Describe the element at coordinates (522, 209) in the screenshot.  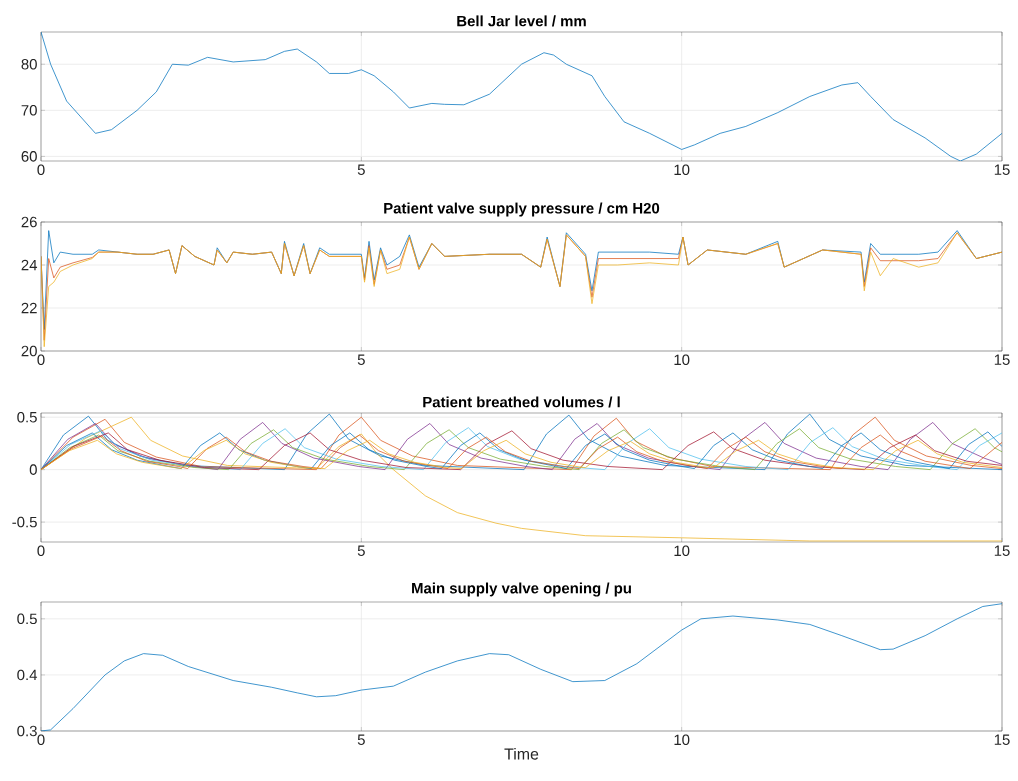
I see `chart-title: Patient valve supply pressure / cm H20` at that location.